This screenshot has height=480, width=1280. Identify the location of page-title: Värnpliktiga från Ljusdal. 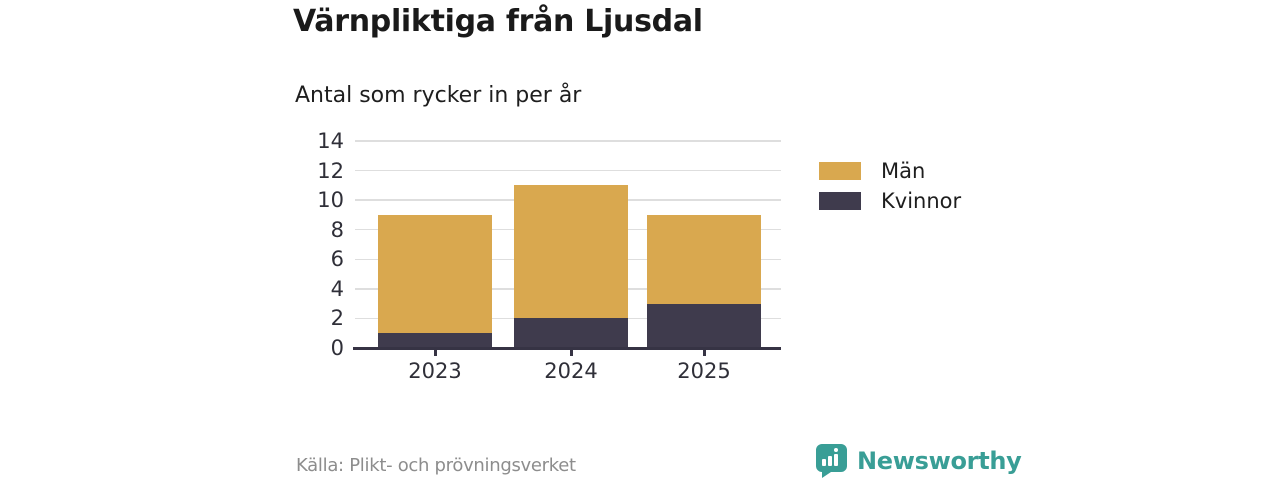
(498, 21).